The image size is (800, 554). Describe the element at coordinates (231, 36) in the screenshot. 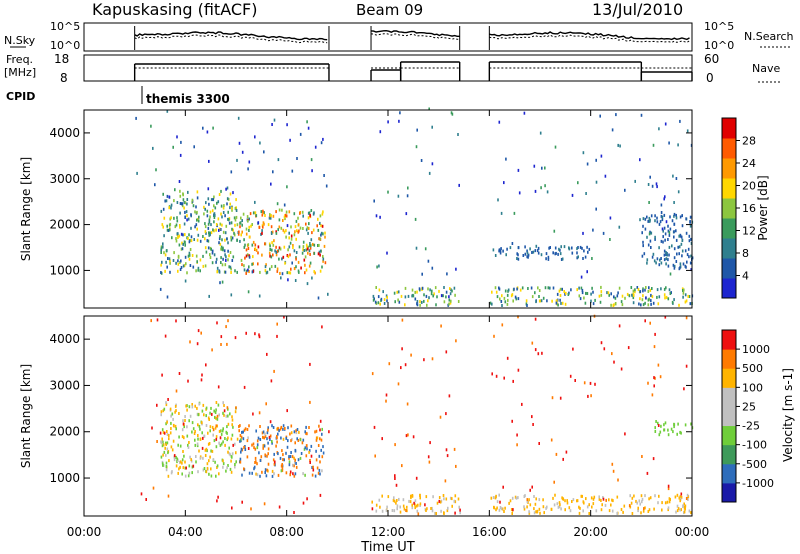

I see `nsky-trace` at that location.